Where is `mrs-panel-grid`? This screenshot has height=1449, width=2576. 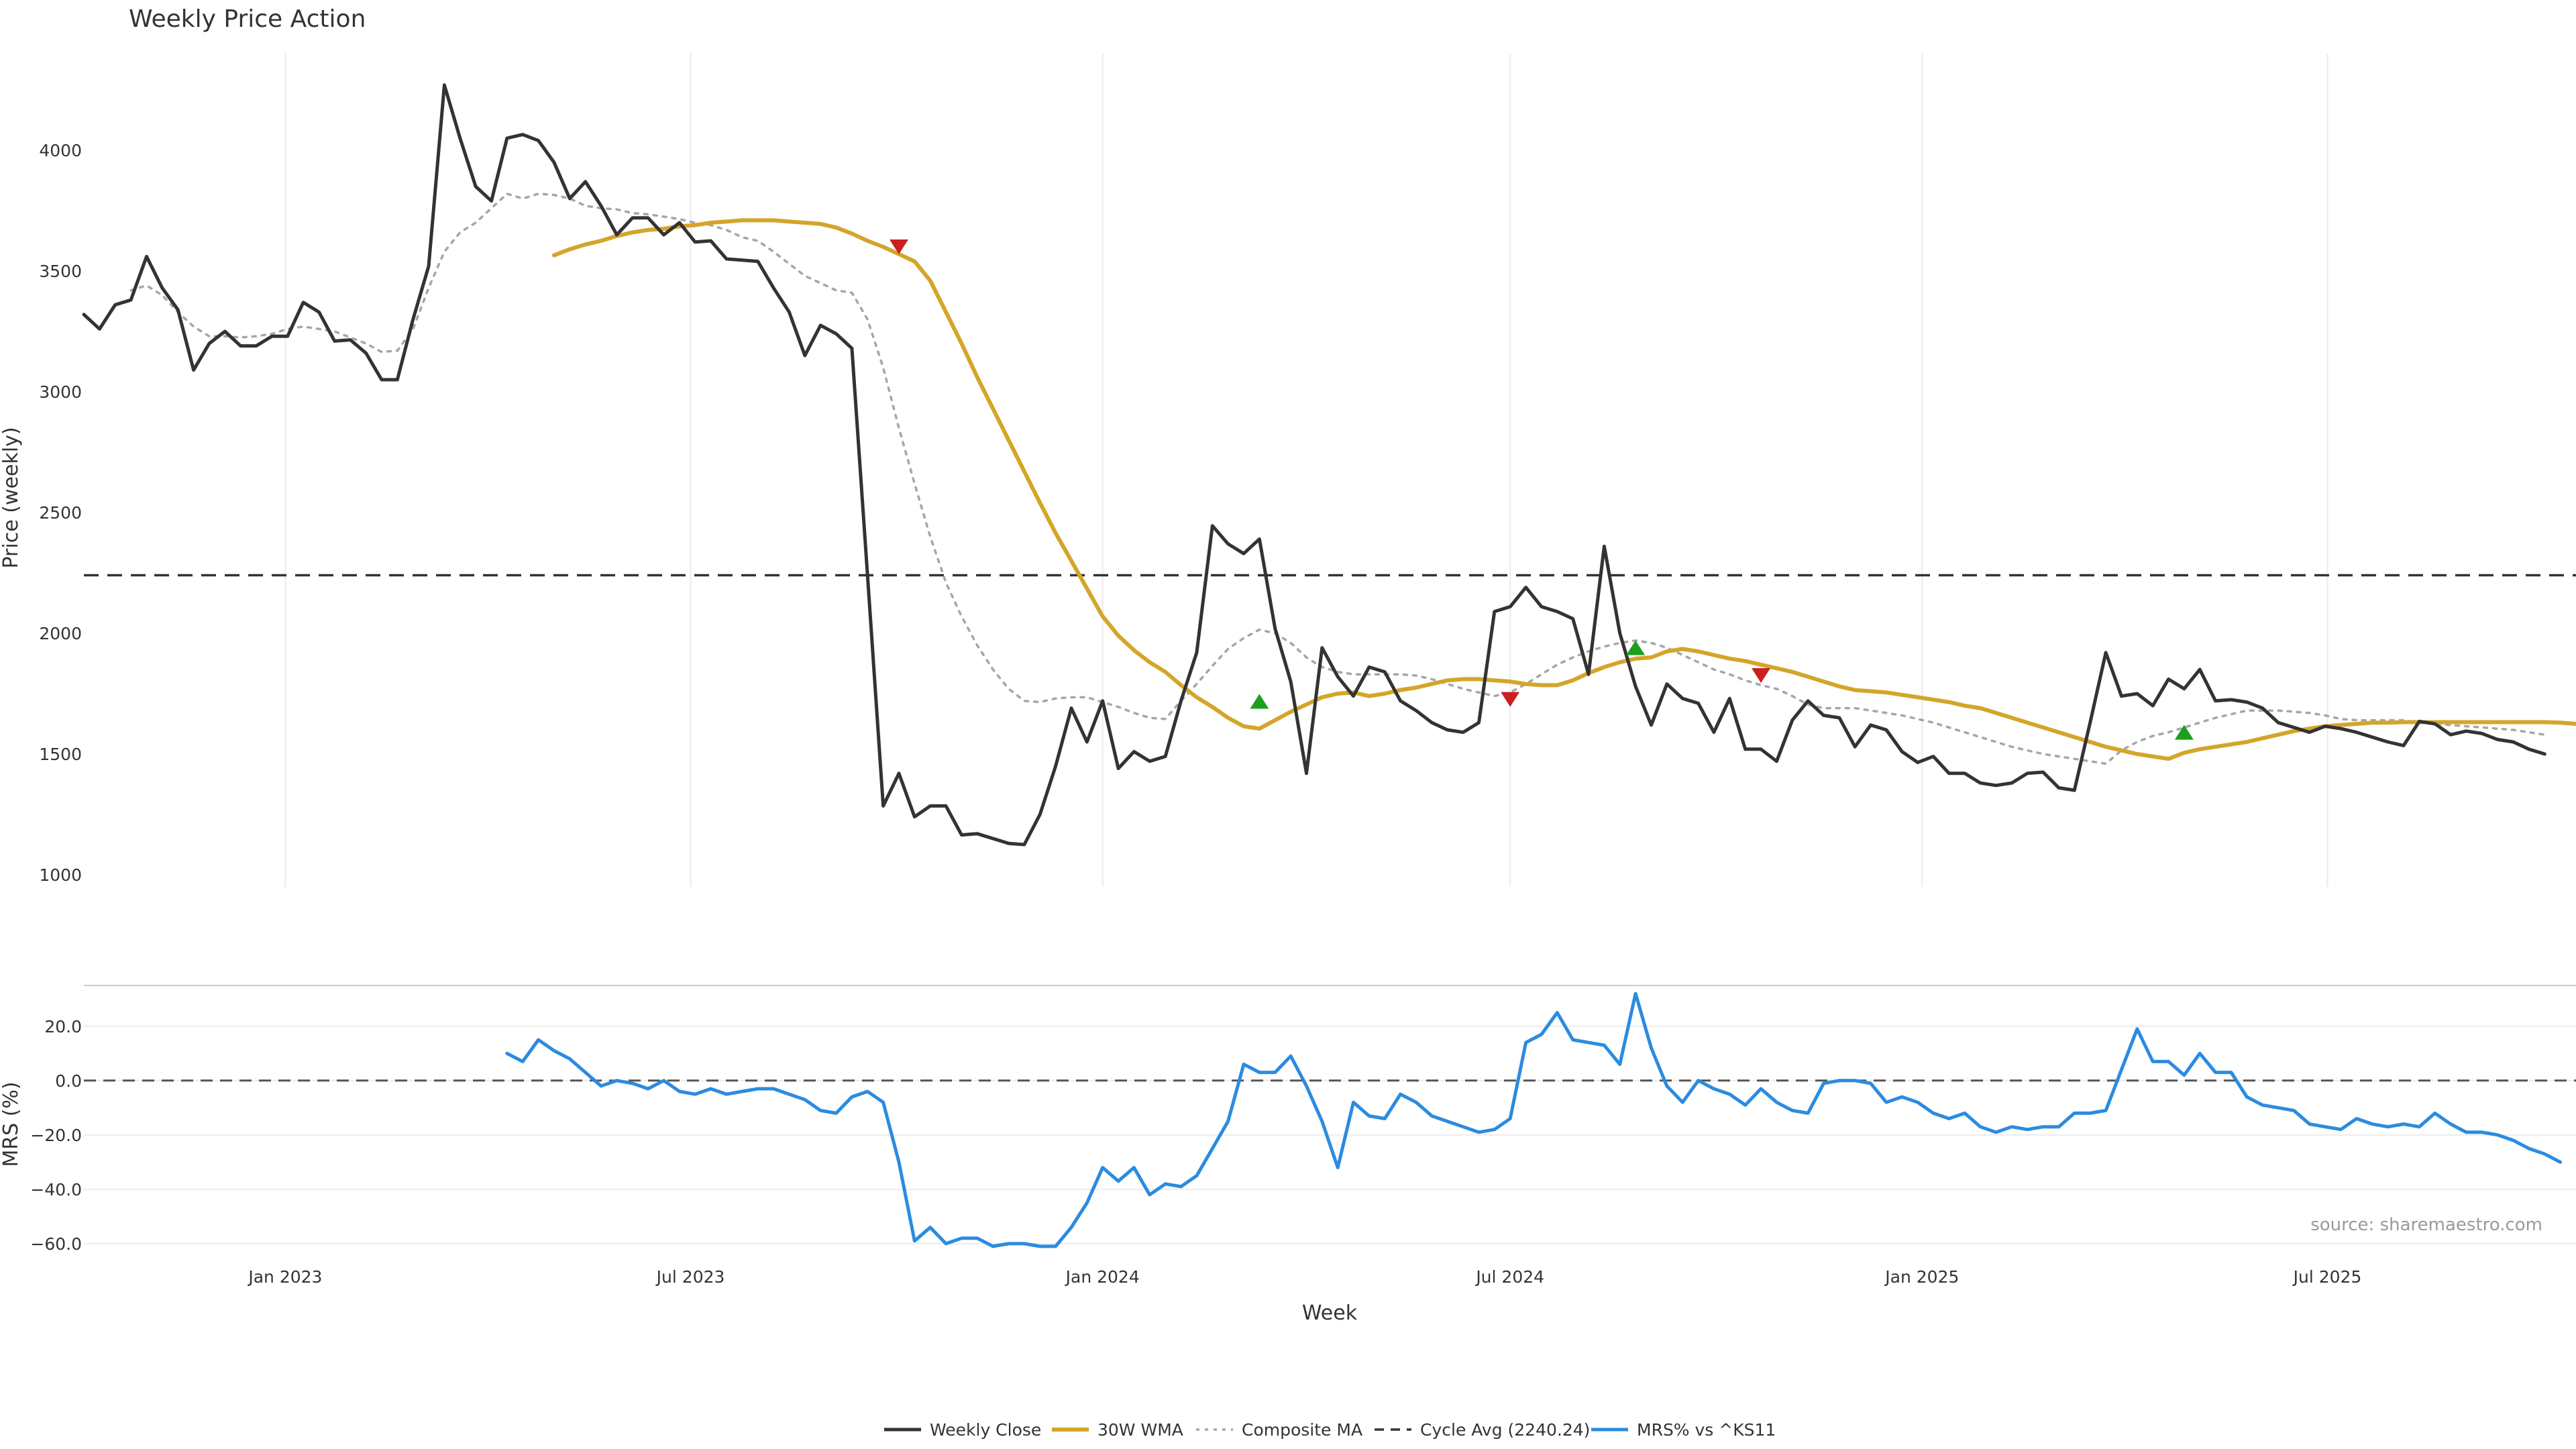
mrs-panel-grid is located at coordinates (1330, 1134).